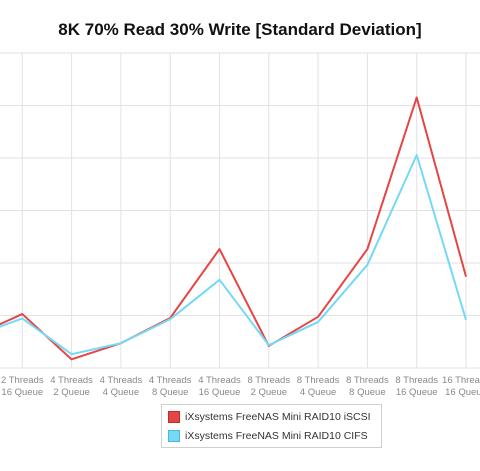 The image size is (480, 471). What do you see at coordinates (276, 436) in the screenshot?
I see `legend-label-cifs: iXsystems FreeNAS Mini RAID10 CIFS` at bounding box center [276, 436].